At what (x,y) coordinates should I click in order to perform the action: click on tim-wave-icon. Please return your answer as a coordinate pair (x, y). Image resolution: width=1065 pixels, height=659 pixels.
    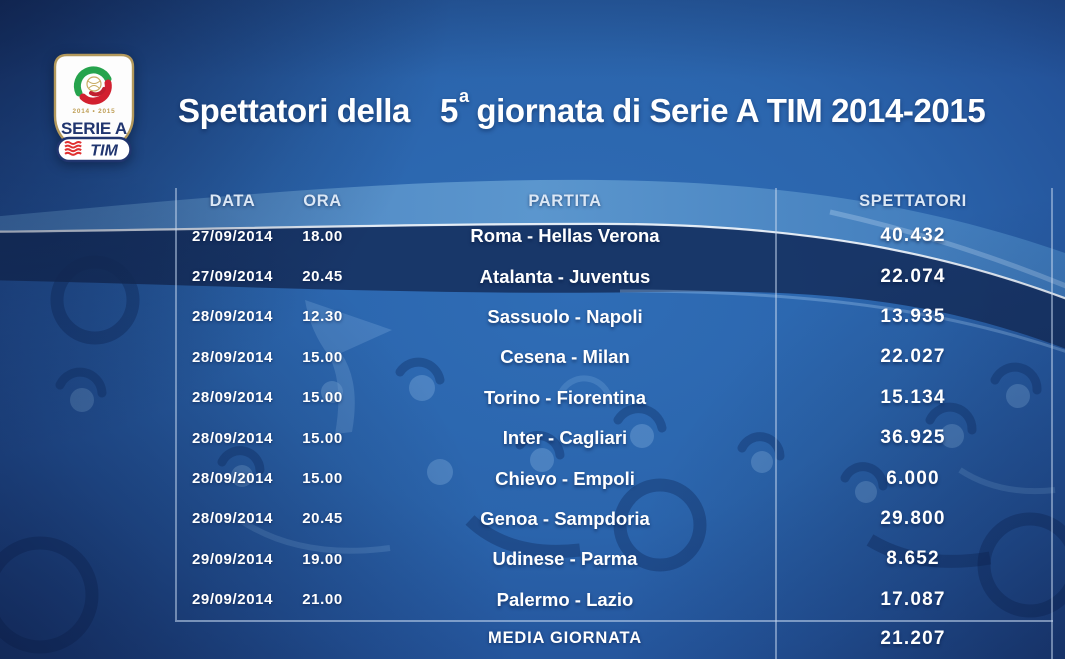
    Looking at the image, I should click on (73, 148).